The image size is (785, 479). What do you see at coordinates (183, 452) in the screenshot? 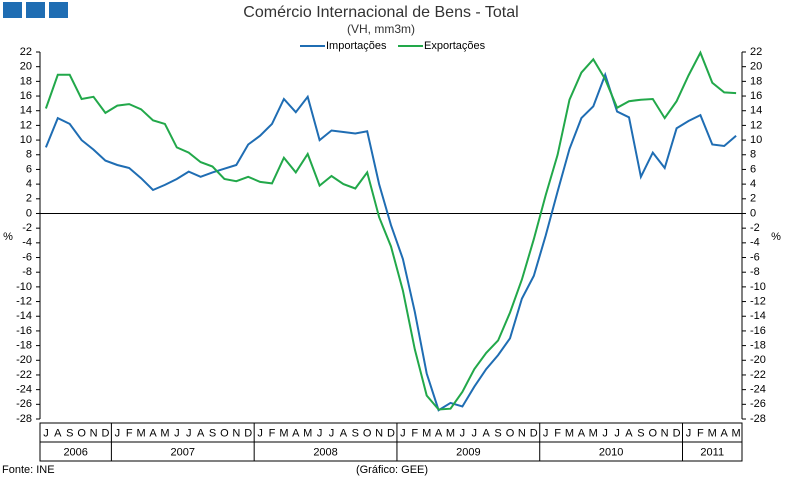
I see `year-label: 2007` at bounding box center [183, 452].